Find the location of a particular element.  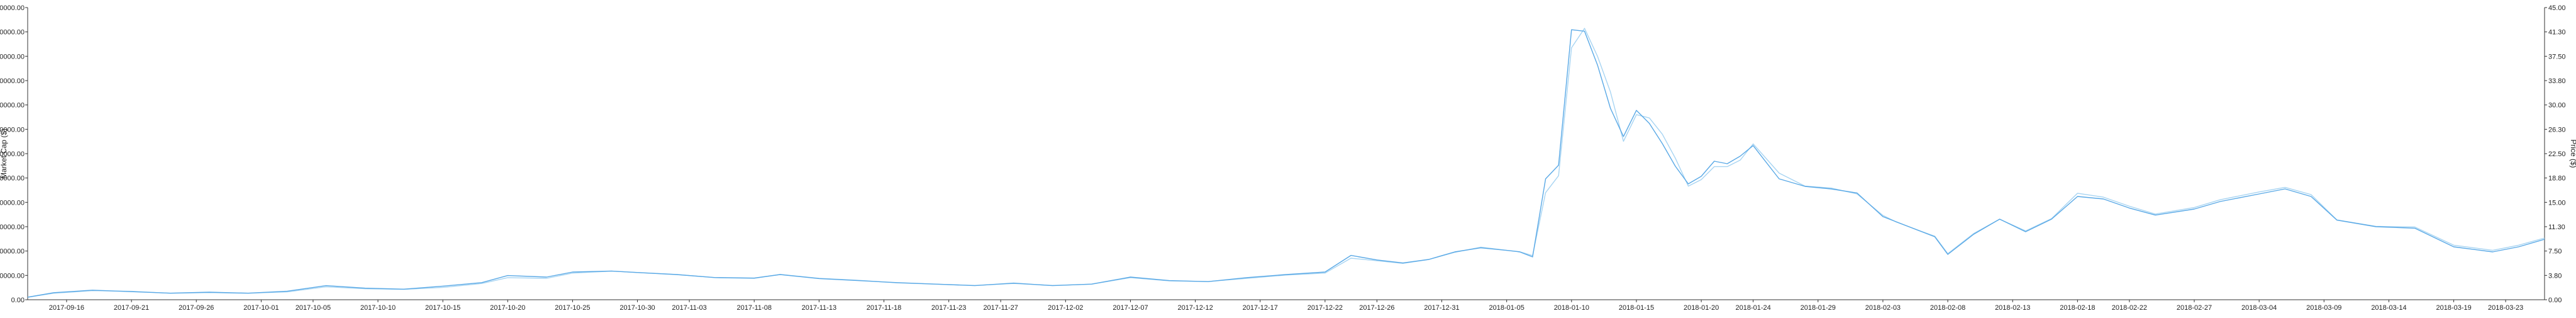

left-tick-label: 484000000.00 is located at coordinates (12, 56).